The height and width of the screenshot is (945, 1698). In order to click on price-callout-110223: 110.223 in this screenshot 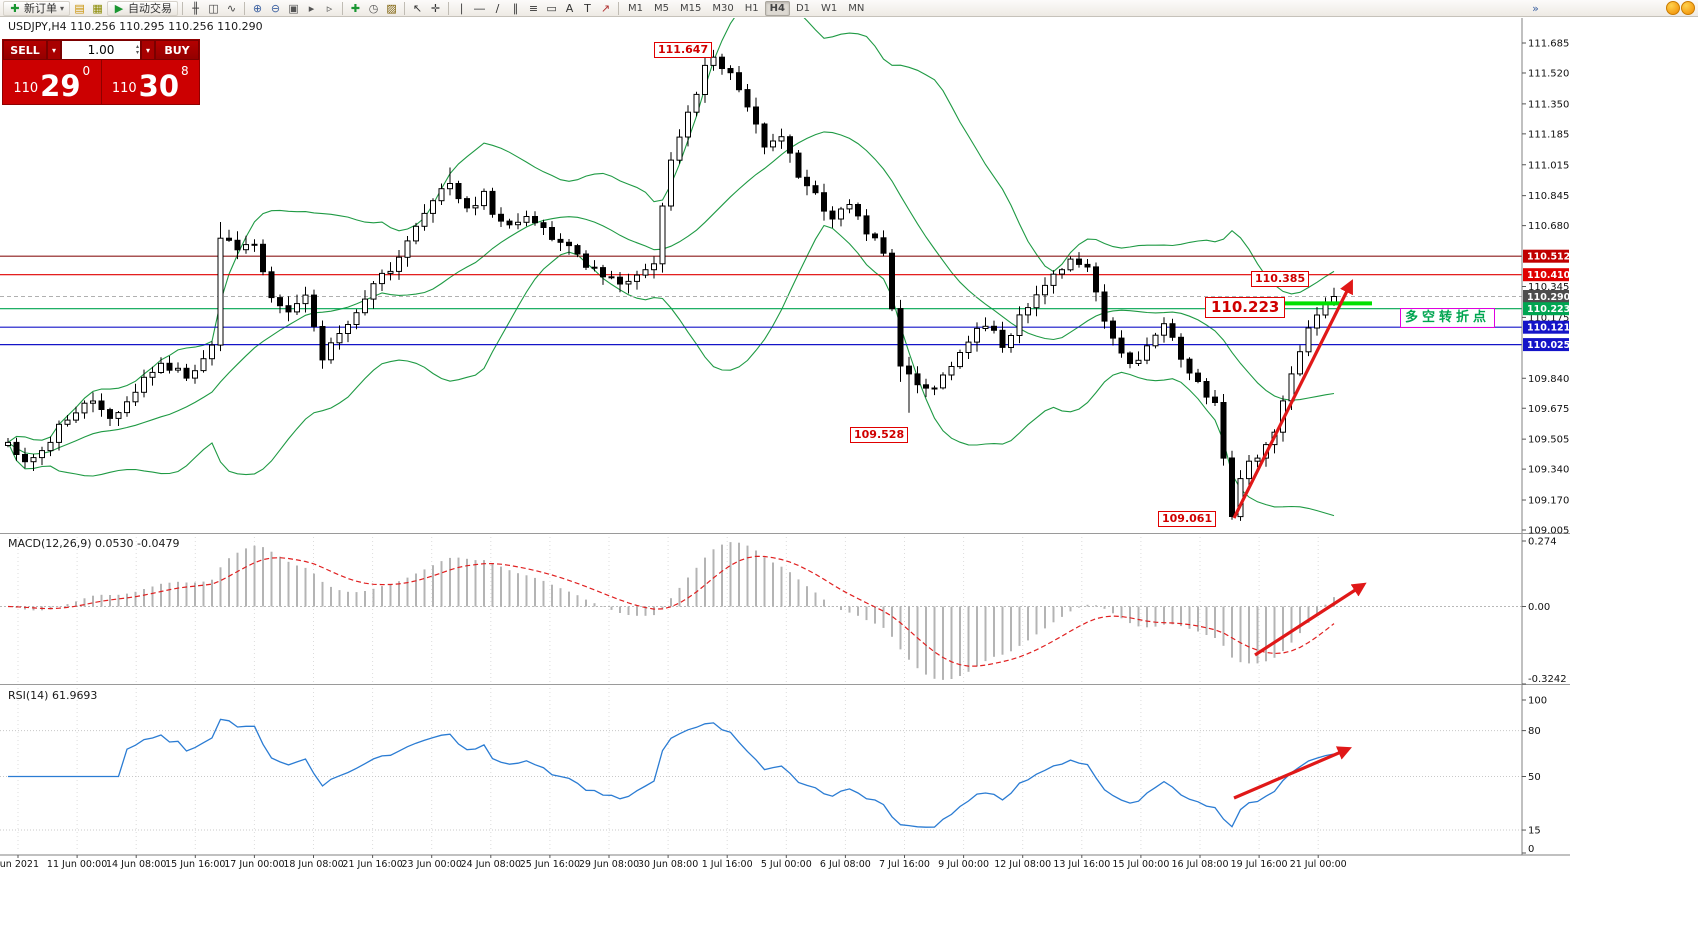, I will do `click(1245, 307)`.